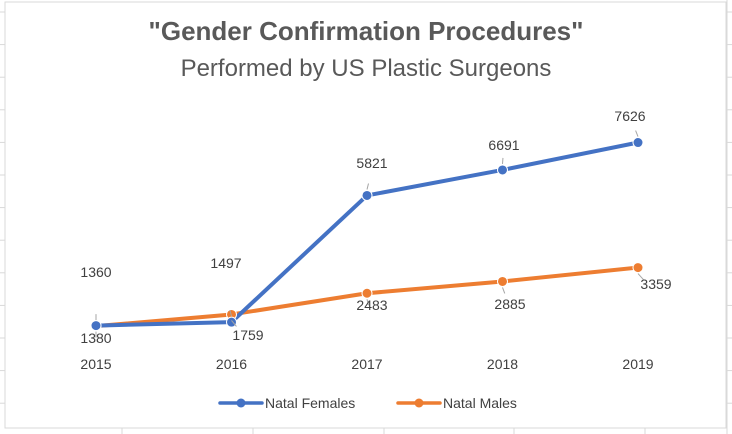 This screenshot has width=732, height=434. I want to click on data-label: 7626, so click(629, 116).